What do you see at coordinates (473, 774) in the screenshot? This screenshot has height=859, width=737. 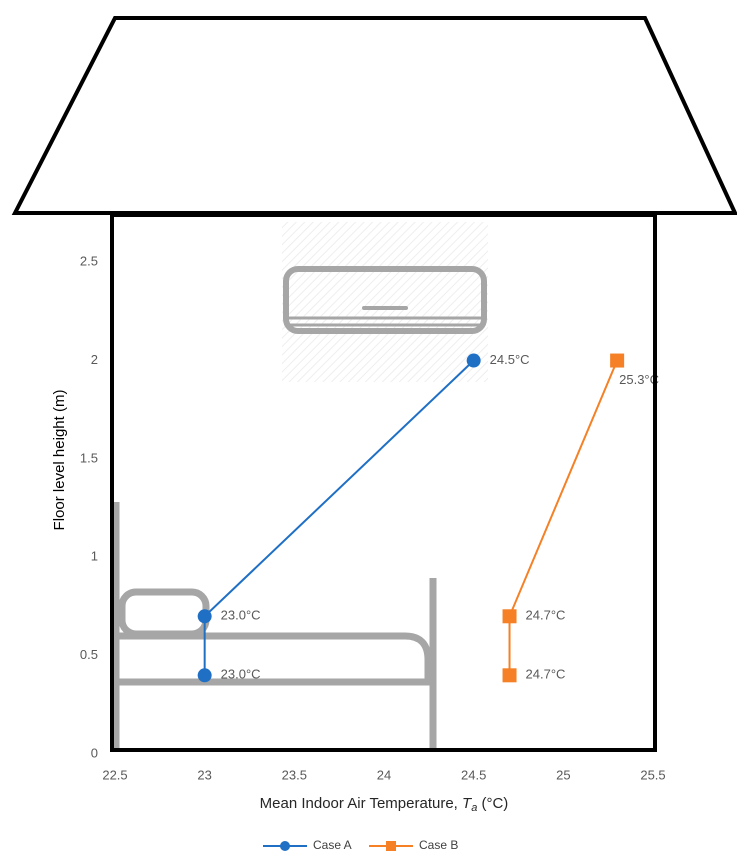 I see `x-tick-label: 24.5` at bounding box center [473, 774].